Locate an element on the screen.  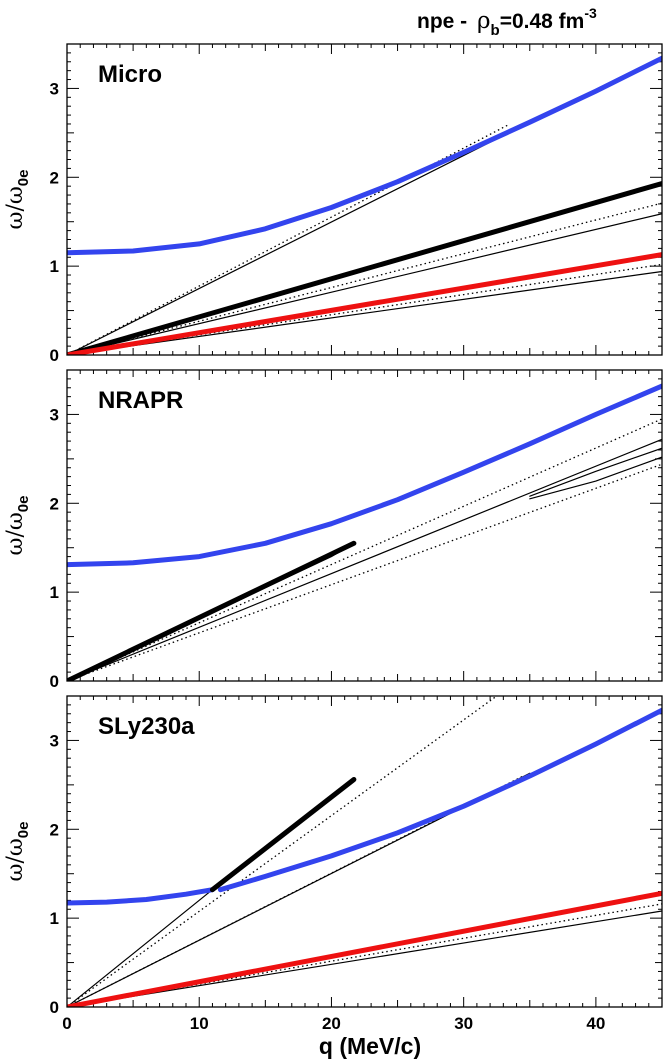
series-neutron-edge is located at coordinates (364, 312).